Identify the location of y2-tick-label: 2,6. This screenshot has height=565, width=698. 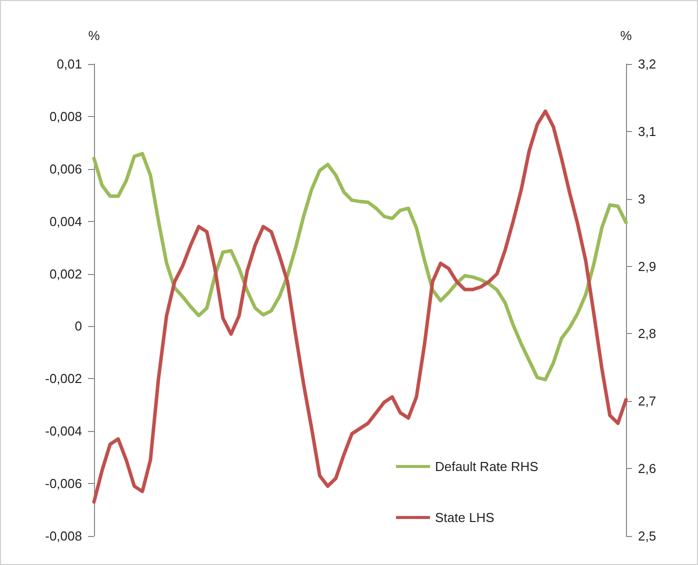
(647, 468).